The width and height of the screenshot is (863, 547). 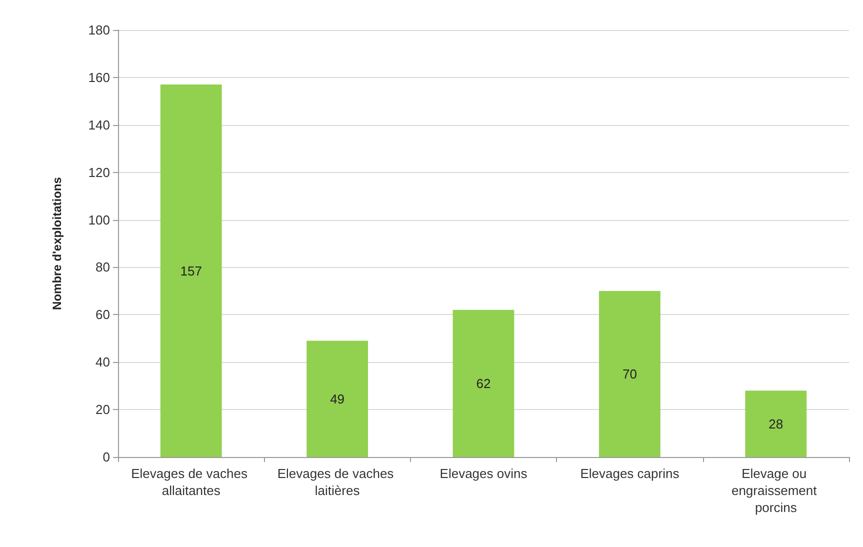 I want to click on y-axis-title: Nombre d'exploitations, so click(x=57, y=243).